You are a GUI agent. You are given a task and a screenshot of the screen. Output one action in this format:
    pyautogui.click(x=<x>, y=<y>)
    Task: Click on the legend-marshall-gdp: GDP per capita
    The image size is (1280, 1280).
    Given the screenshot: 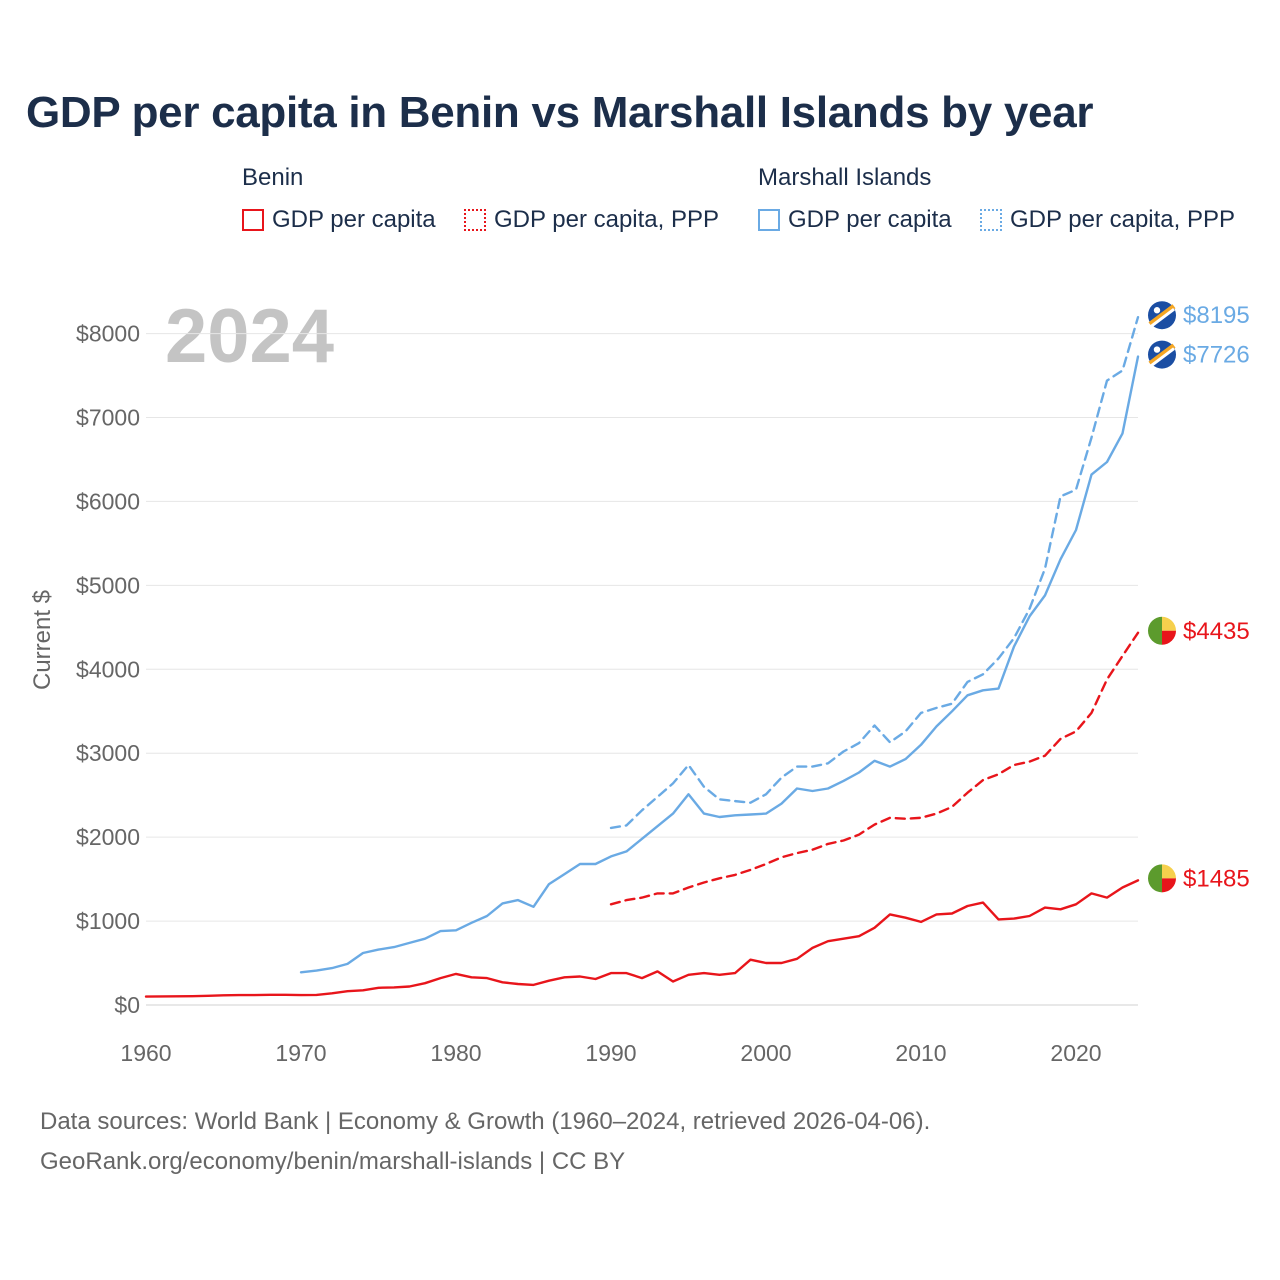 What is the action you would take?
    pyautogui.click(x=855, y=220)
    